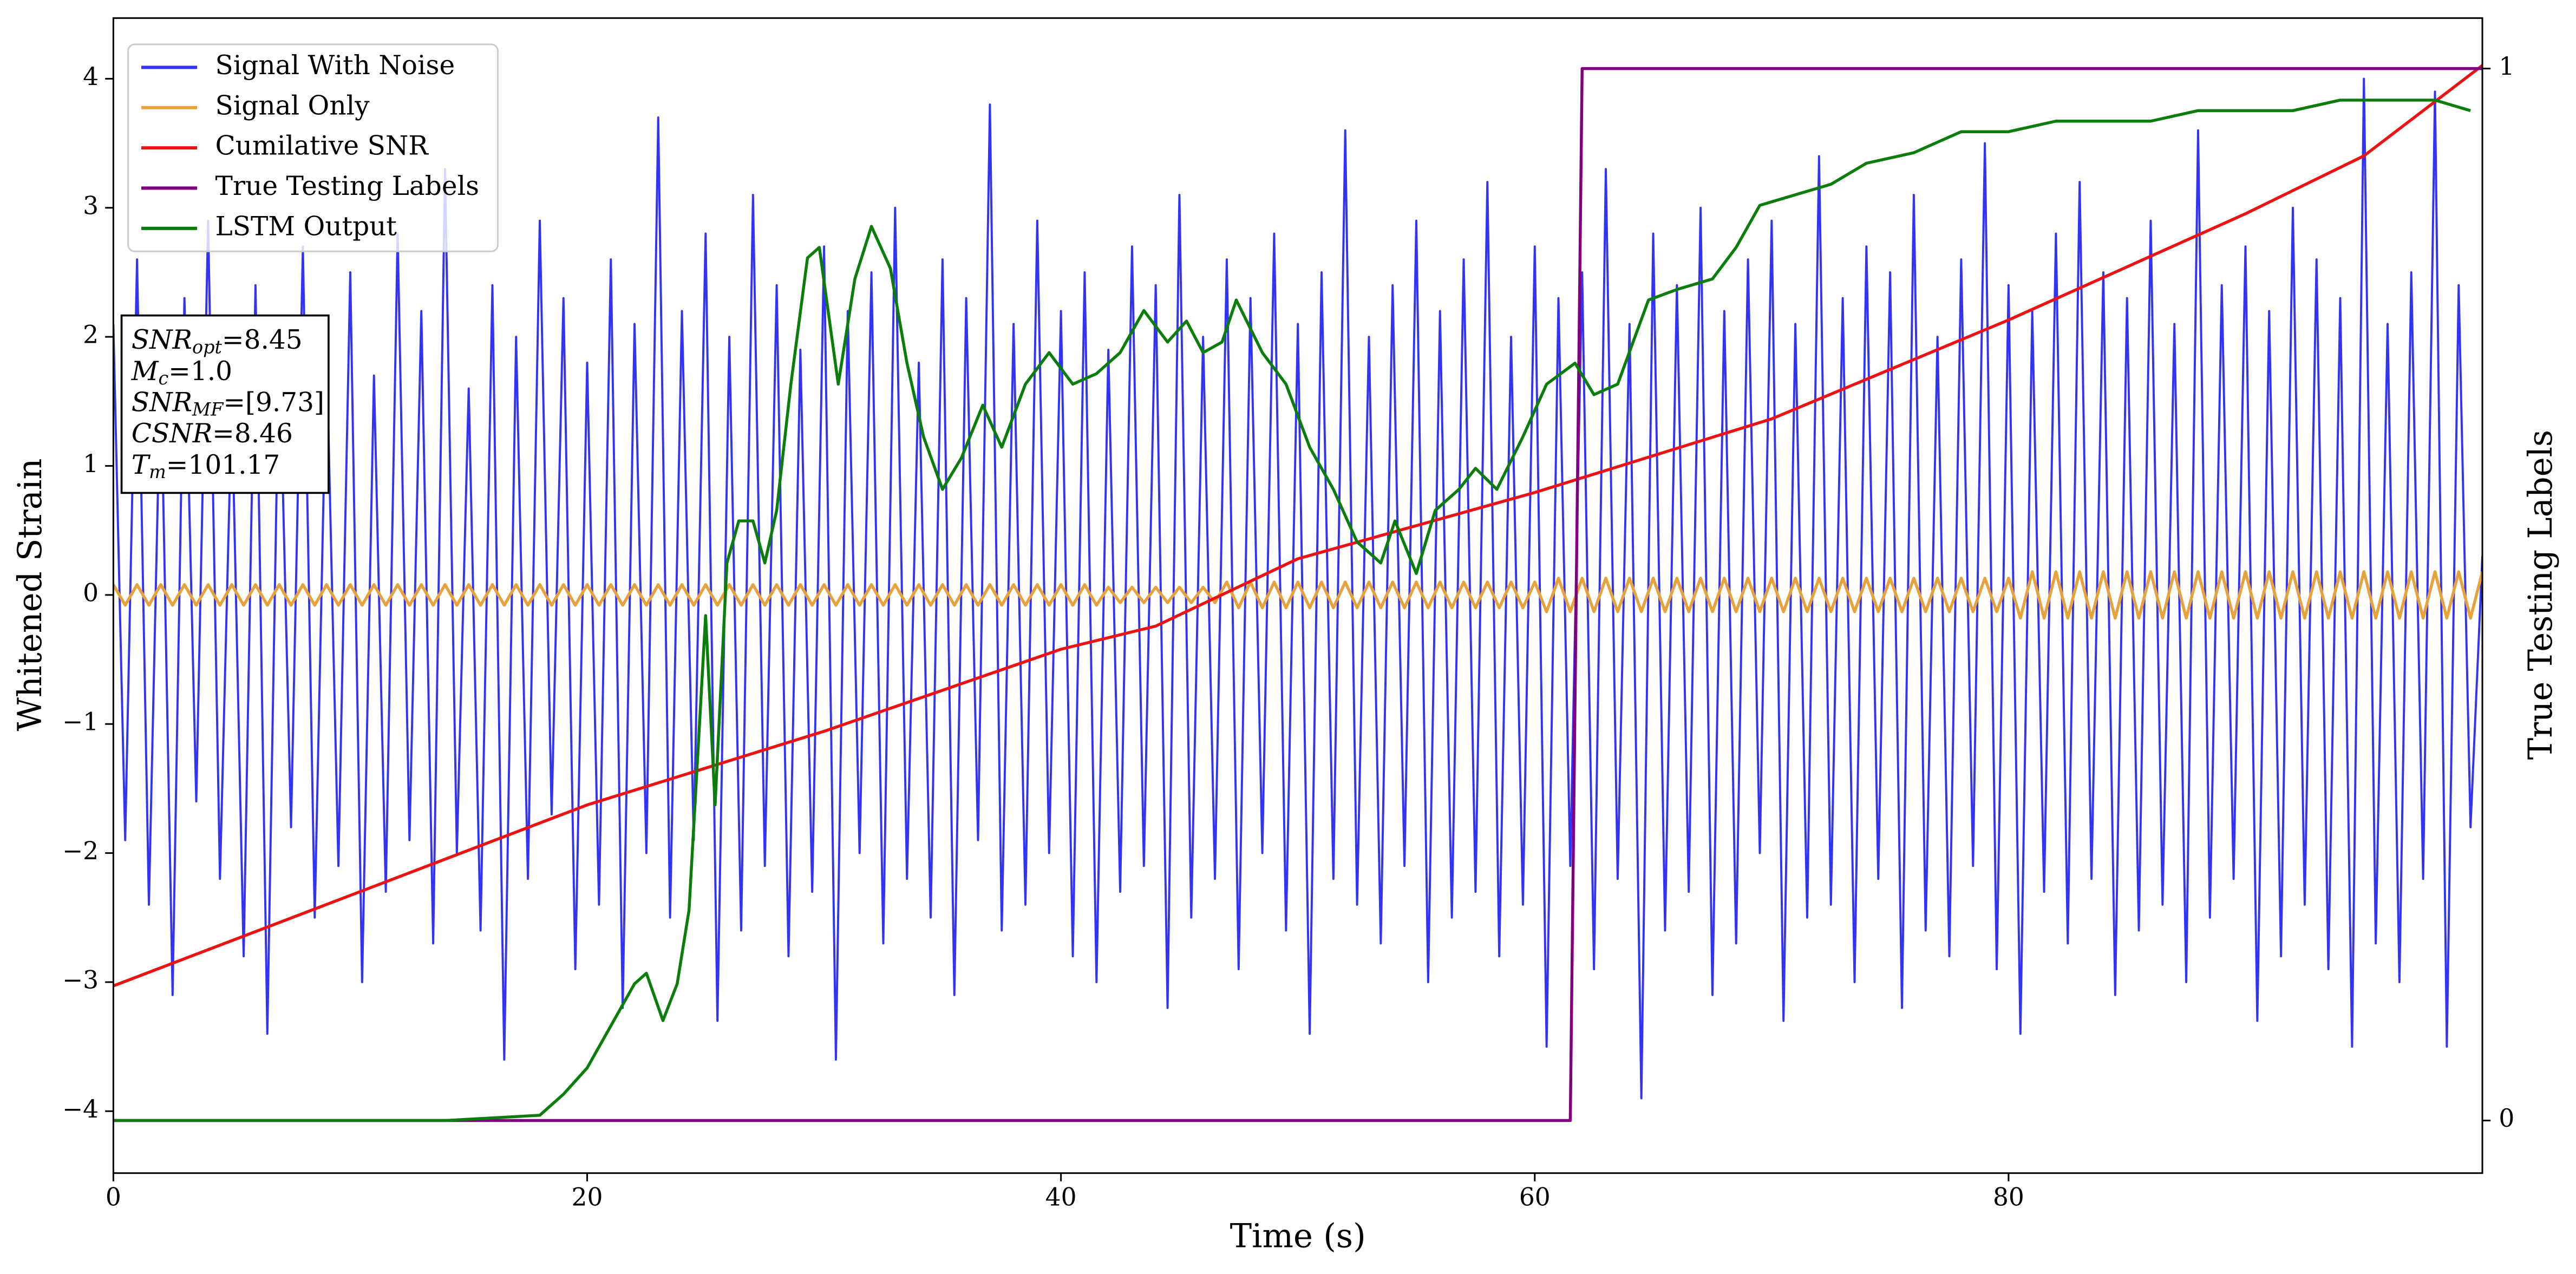  What do you see at coordinates (306, 226) in the screenshot?
I see `legend-label: LSTM Output` at bounding box center [306, 226].